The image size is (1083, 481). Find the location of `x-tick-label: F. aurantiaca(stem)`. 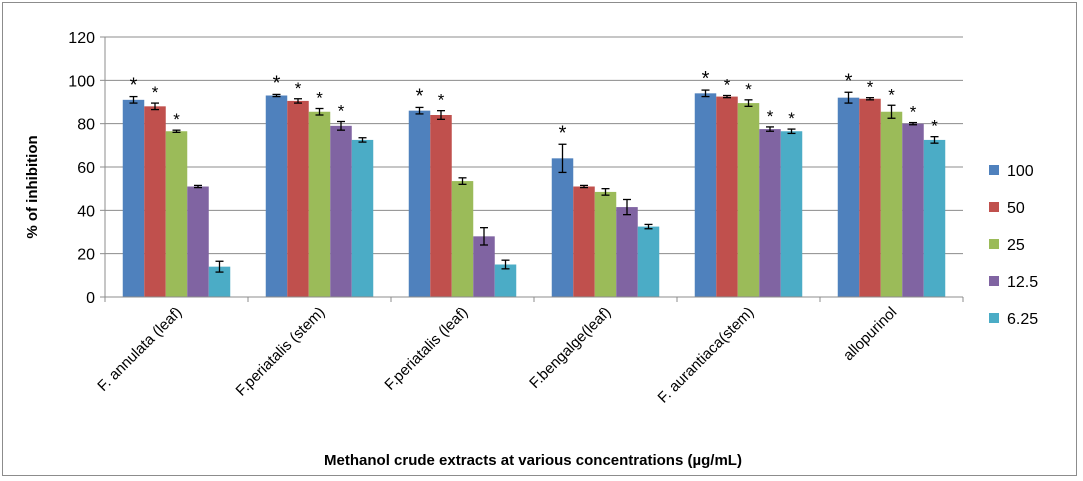

x-tick-label: F. aurantiaca(stem) is located at coordinates (706, 355).